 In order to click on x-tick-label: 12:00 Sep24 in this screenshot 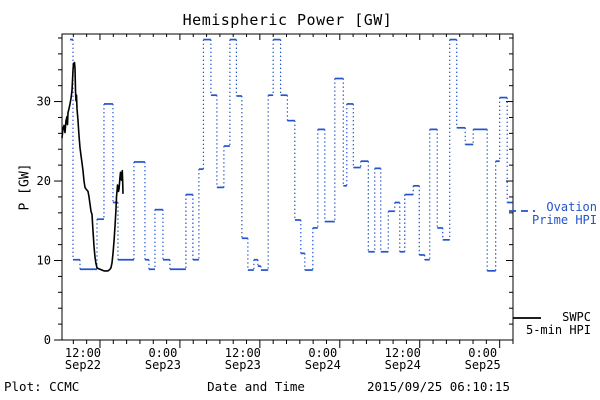, I will do `click(403, 359)`.